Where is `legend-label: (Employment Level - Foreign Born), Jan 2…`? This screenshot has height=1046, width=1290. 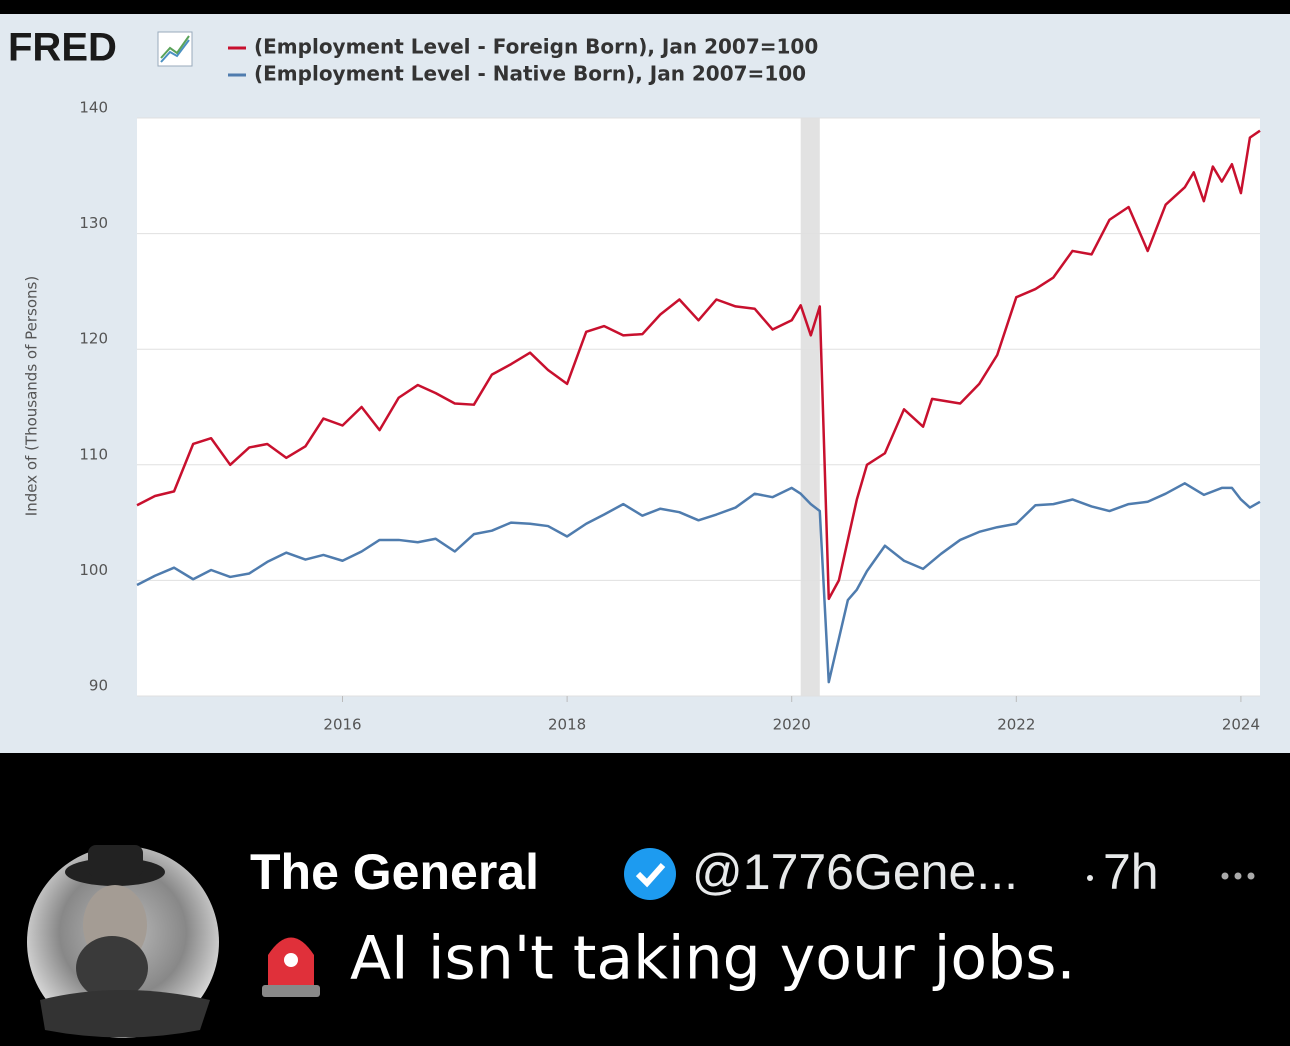 legend-label: (Employment Level - Foreign Born), Jan 2… is located at coordinates (536, 47).